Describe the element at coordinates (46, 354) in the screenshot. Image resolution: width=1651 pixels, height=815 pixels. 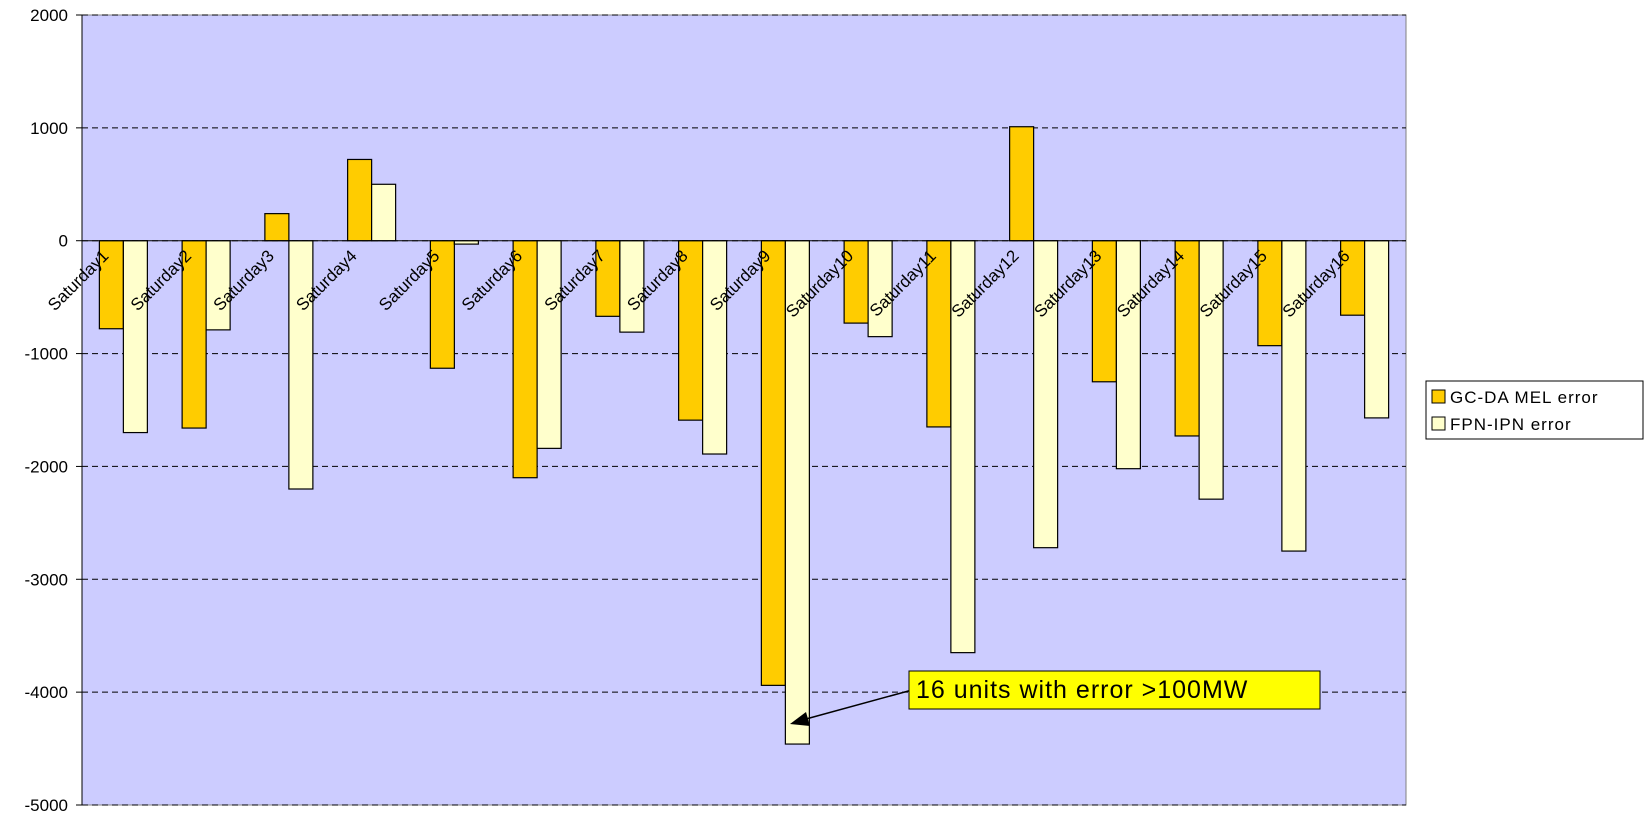
I see `y-tick-label: -1000` at that location.